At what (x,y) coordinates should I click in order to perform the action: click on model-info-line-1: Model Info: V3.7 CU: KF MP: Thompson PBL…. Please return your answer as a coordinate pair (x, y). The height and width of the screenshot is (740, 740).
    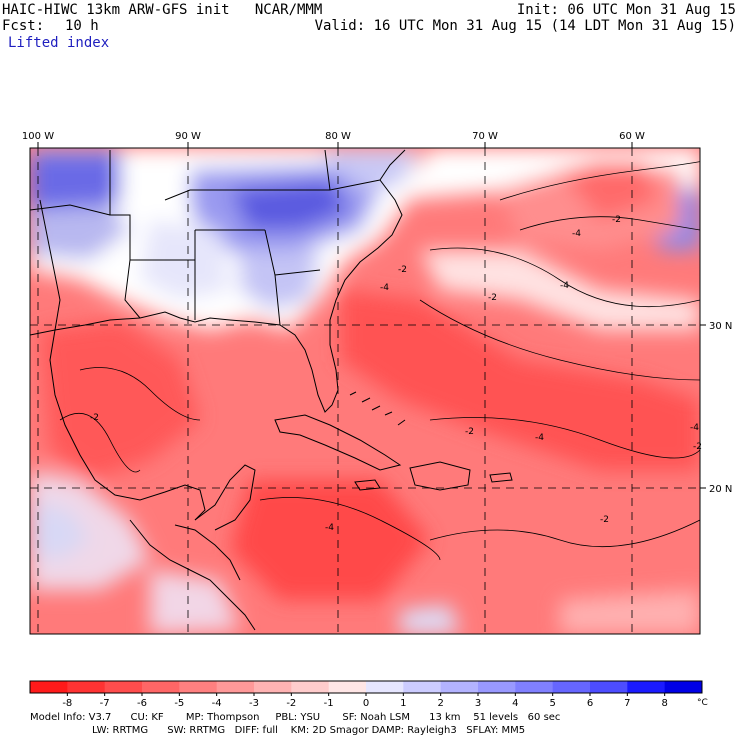
    Looking at the image, I should click on (295, 717).